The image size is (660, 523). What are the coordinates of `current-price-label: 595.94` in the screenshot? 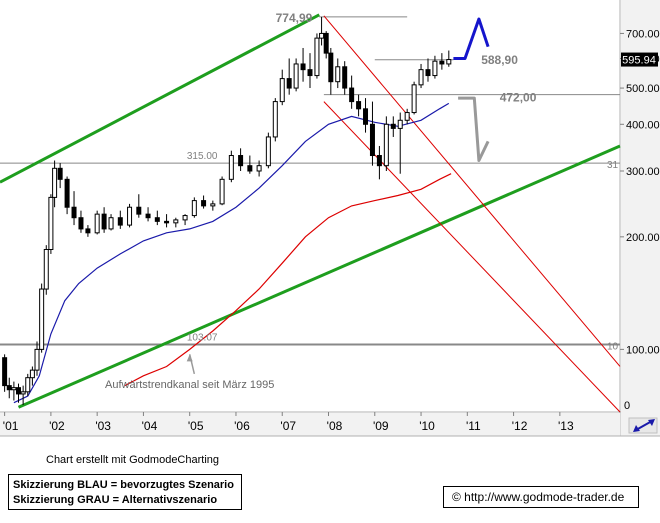 It's located at (639, 61).